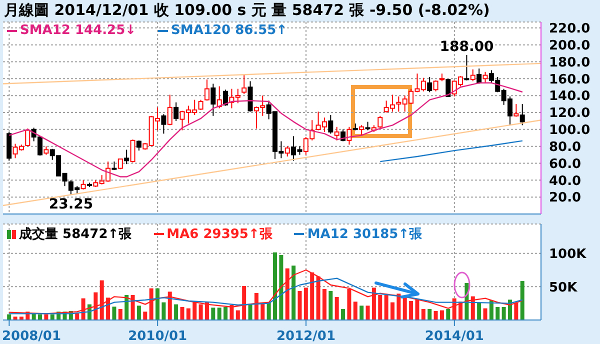  What do you see at coordinates (569, 80) in the screenshot?
I see `y-tick-label: 160.0` at bounding box center [569, 80].